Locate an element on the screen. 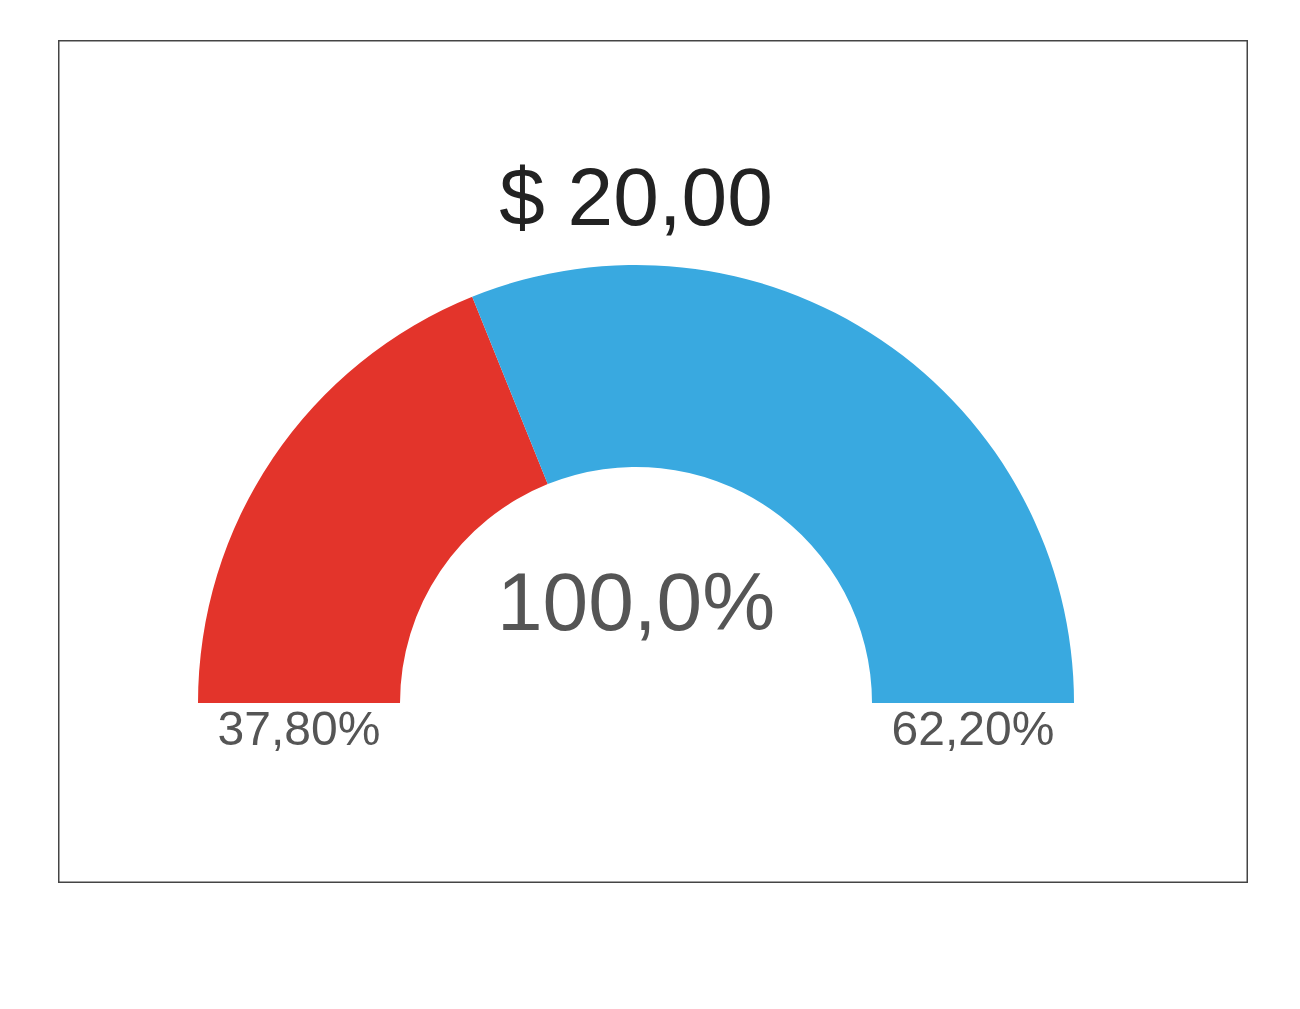  data-label: 62,20% is located at coordinates (973, 728).